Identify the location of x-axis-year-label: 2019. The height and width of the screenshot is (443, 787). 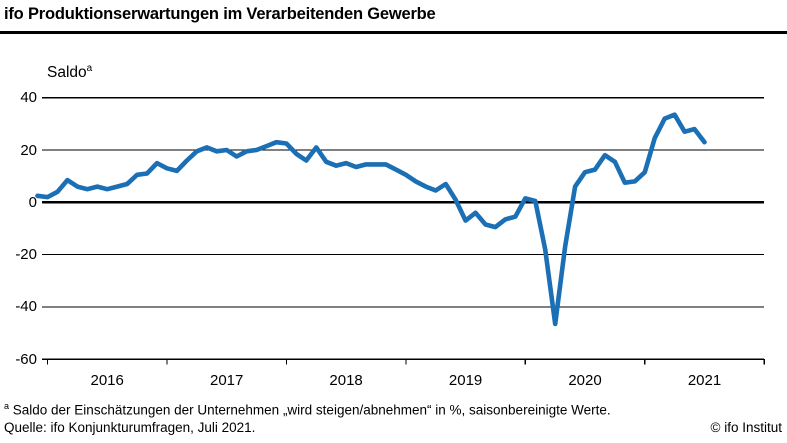
(465, 380).